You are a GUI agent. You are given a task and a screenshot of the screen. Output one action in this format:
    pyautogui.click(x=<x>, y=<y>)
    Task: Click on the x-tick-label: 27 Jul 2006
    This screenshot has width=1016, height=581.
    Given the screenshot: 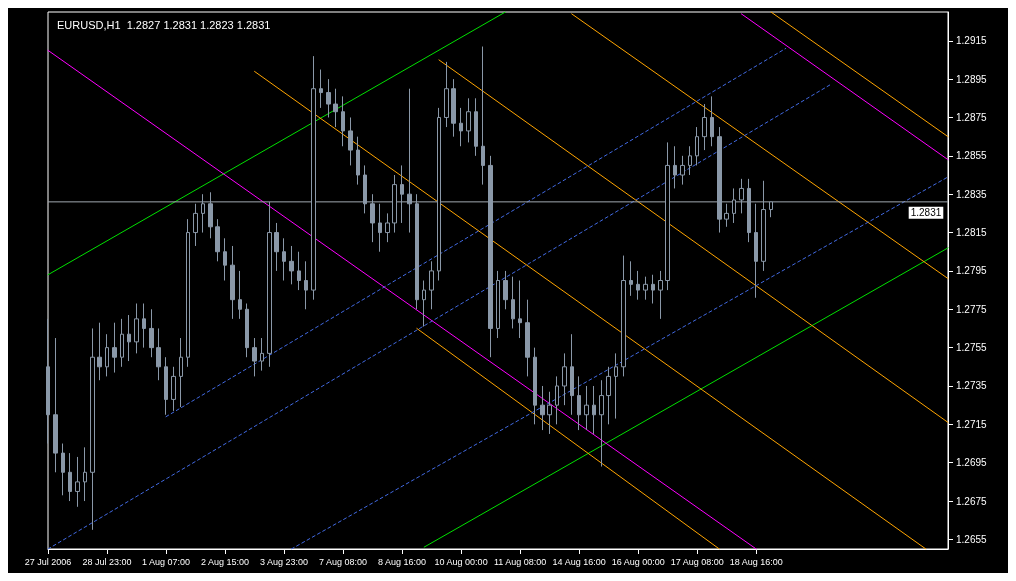 What is the action you would take?
    pyautogui.click(x=48, y=561)
    